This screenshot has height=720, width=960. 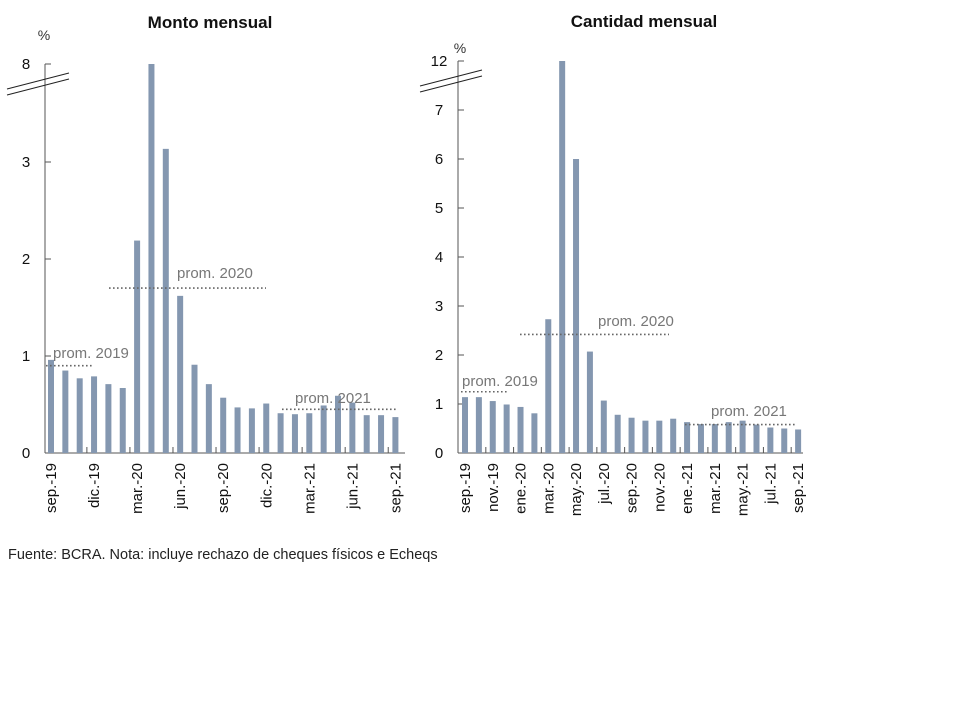 I want to click on x-tick-label: may.-20, so click(x=576, y=489).